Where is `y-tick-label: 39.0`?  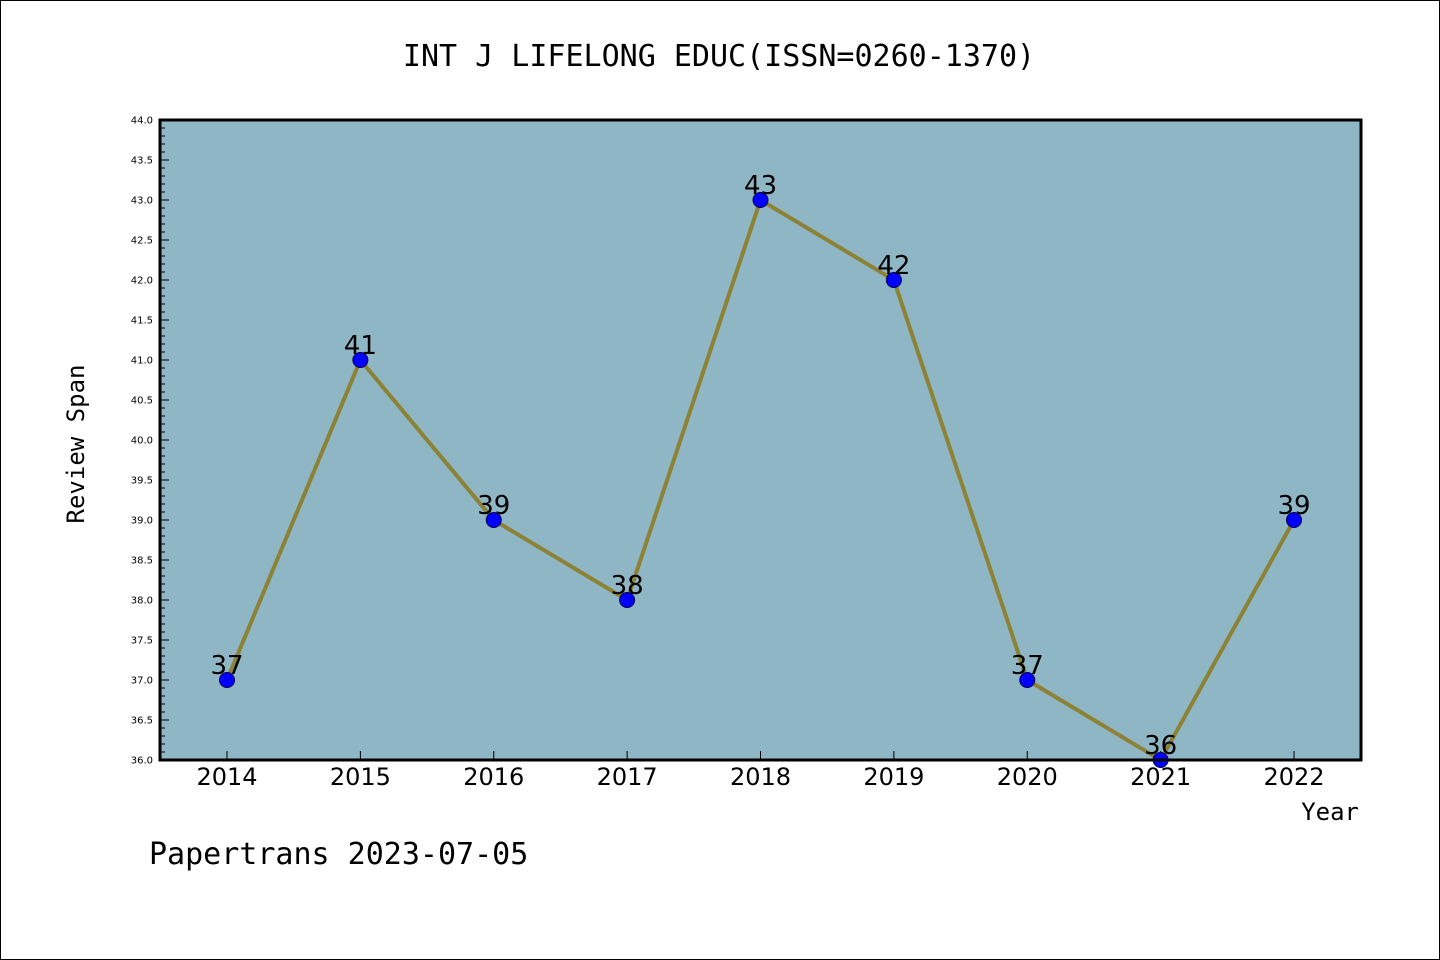 y-tick-label: 39.0 is located at coordinates (142, 521).